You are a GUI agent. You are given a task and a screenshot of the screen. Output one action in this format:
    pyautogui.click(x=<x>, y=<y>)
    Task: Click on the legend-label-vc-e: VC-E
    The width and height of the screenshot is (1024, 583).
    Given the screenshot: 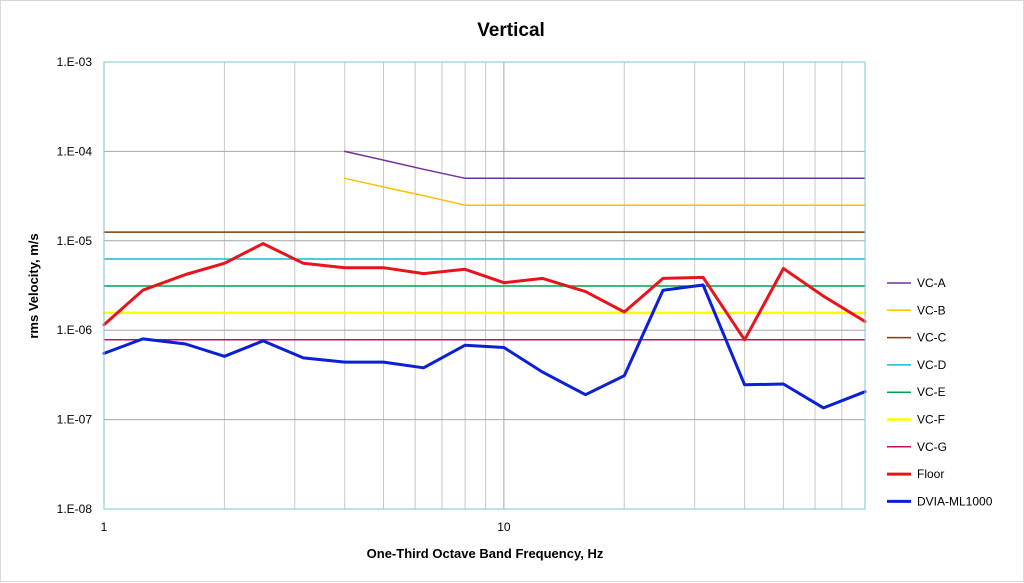 What is the action you would take?
    pyautogui.click(x=931, y=392)
    